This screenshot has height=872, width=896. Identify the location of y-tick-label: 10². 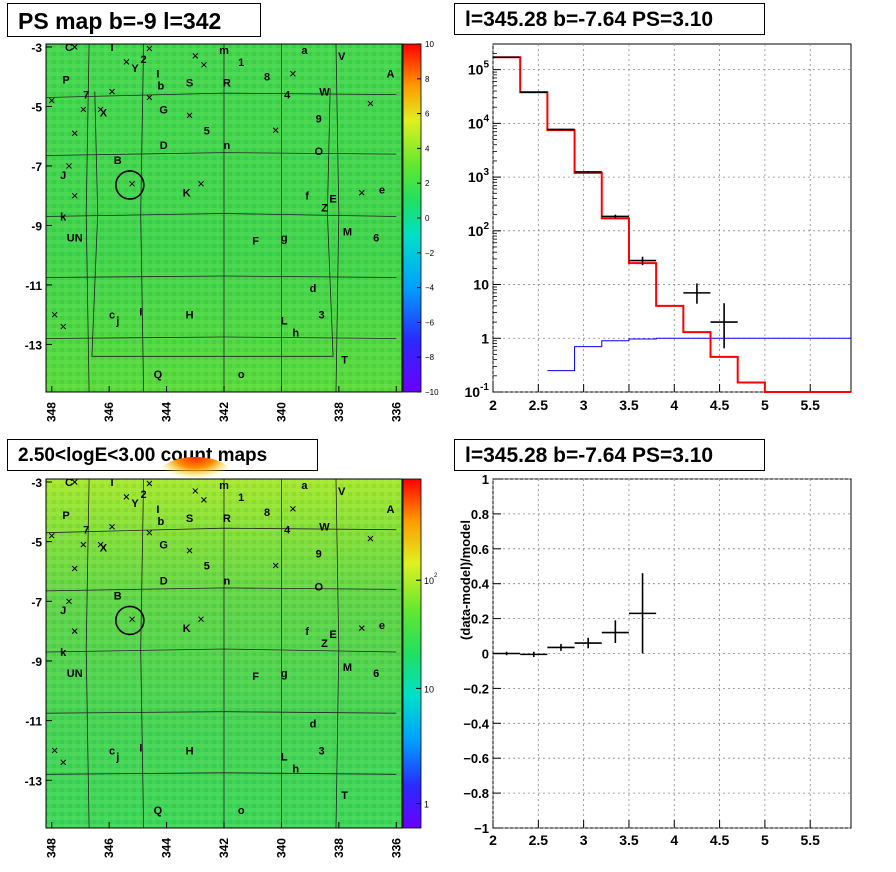
(479, 230).